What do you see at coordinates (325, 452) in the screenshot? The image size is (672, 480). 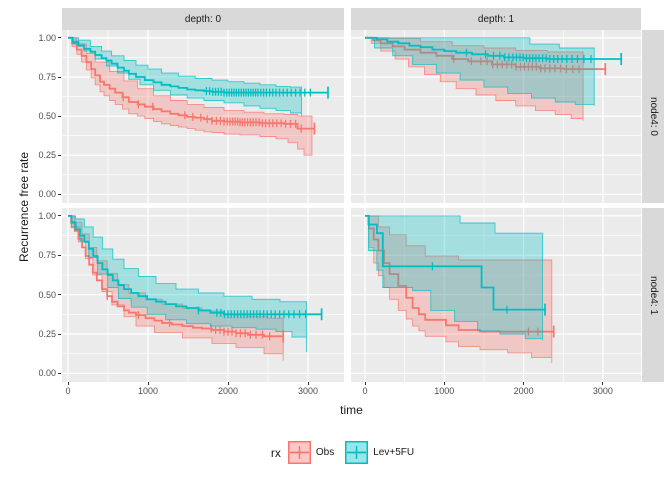 I see `legend-label-obs: Obs` at bounding box center [325, 452].